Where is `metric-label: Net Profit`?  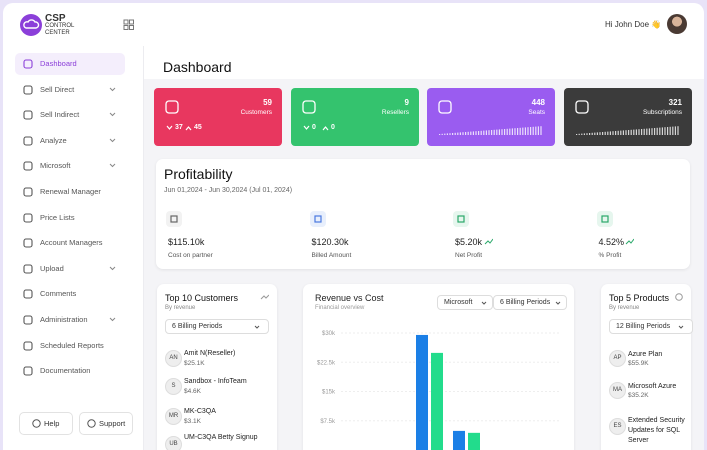 metric-label: Net Profit is located at coordinates (469, 255).